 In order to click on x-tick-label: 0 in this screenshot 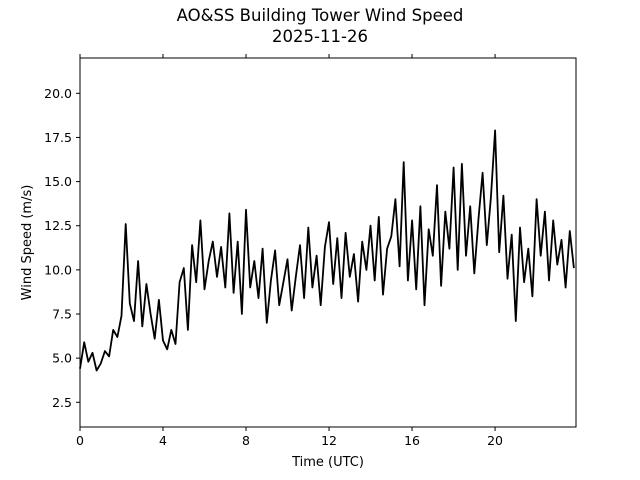, I will do `click(80, 440)`.